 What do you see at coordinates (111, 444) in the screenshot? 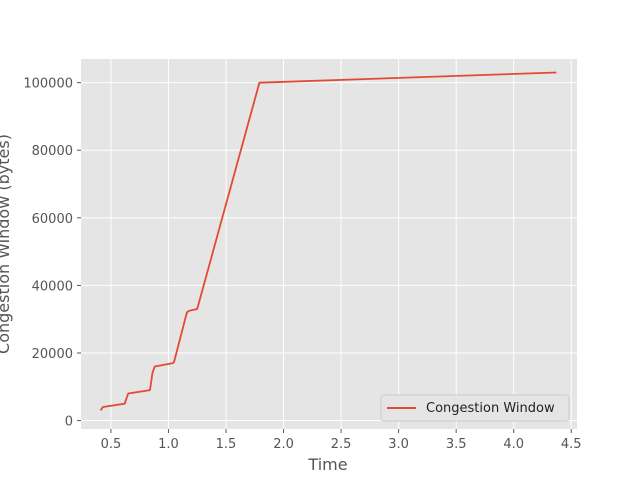
I see `x-tick-label: 0.5` at bounding box center [111, 444].